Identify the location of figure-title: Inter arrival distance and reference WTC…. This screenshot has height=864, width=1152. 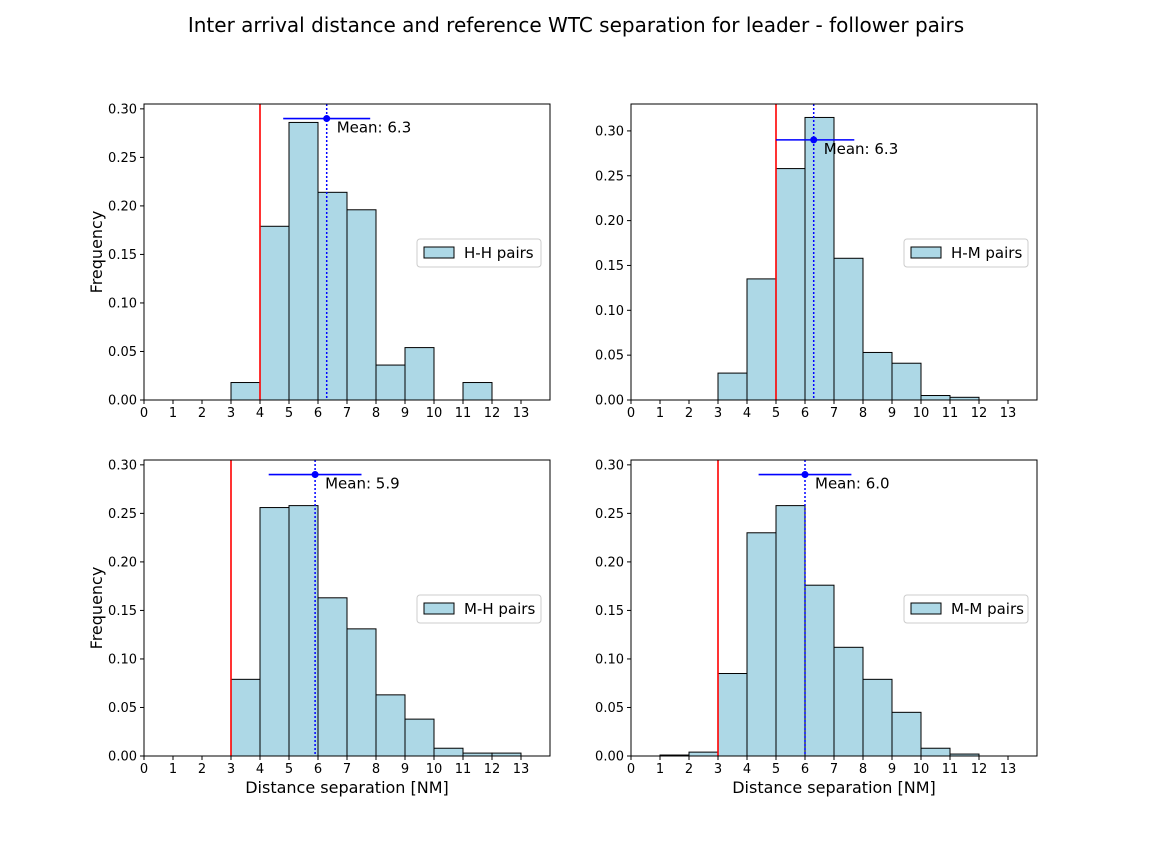
(576, 25).